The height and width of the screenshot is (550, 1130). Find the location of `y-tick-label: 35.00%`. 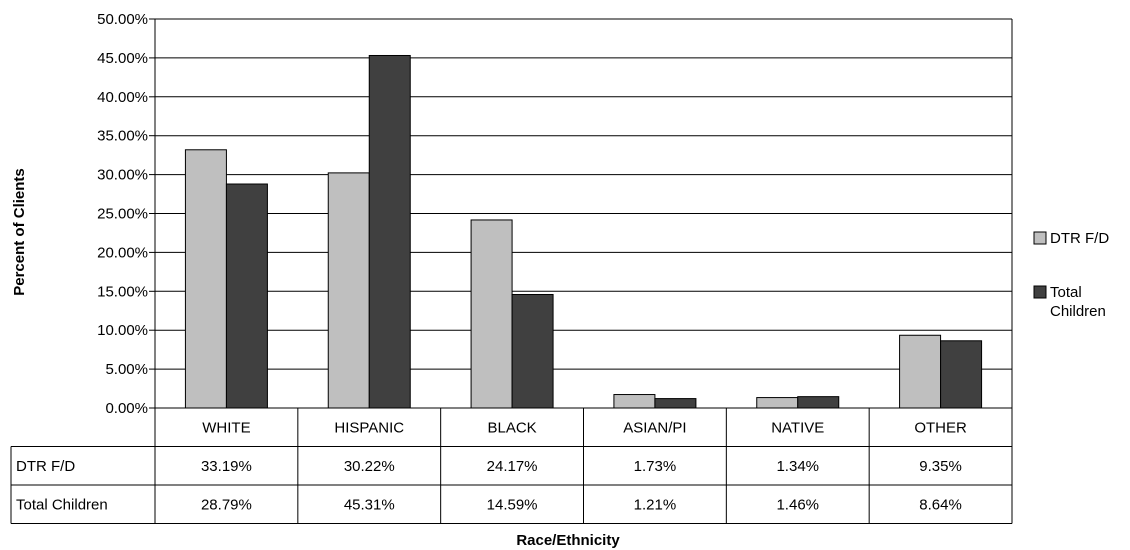

y-tick-label: 35.00% is located at coordinates (122, 136).